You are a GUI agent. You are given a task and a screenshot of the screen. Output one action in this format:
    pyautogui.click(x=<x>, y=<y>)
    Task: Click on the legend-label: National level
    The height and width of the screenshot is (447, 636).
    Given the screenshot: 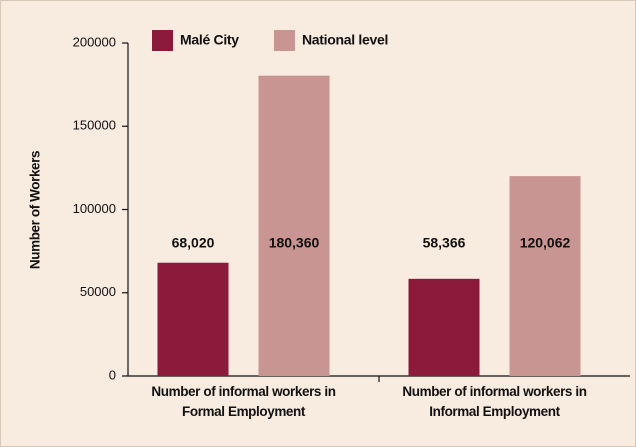 What is the action you would take?
    pyautogui.click(x=345, y=40)
    